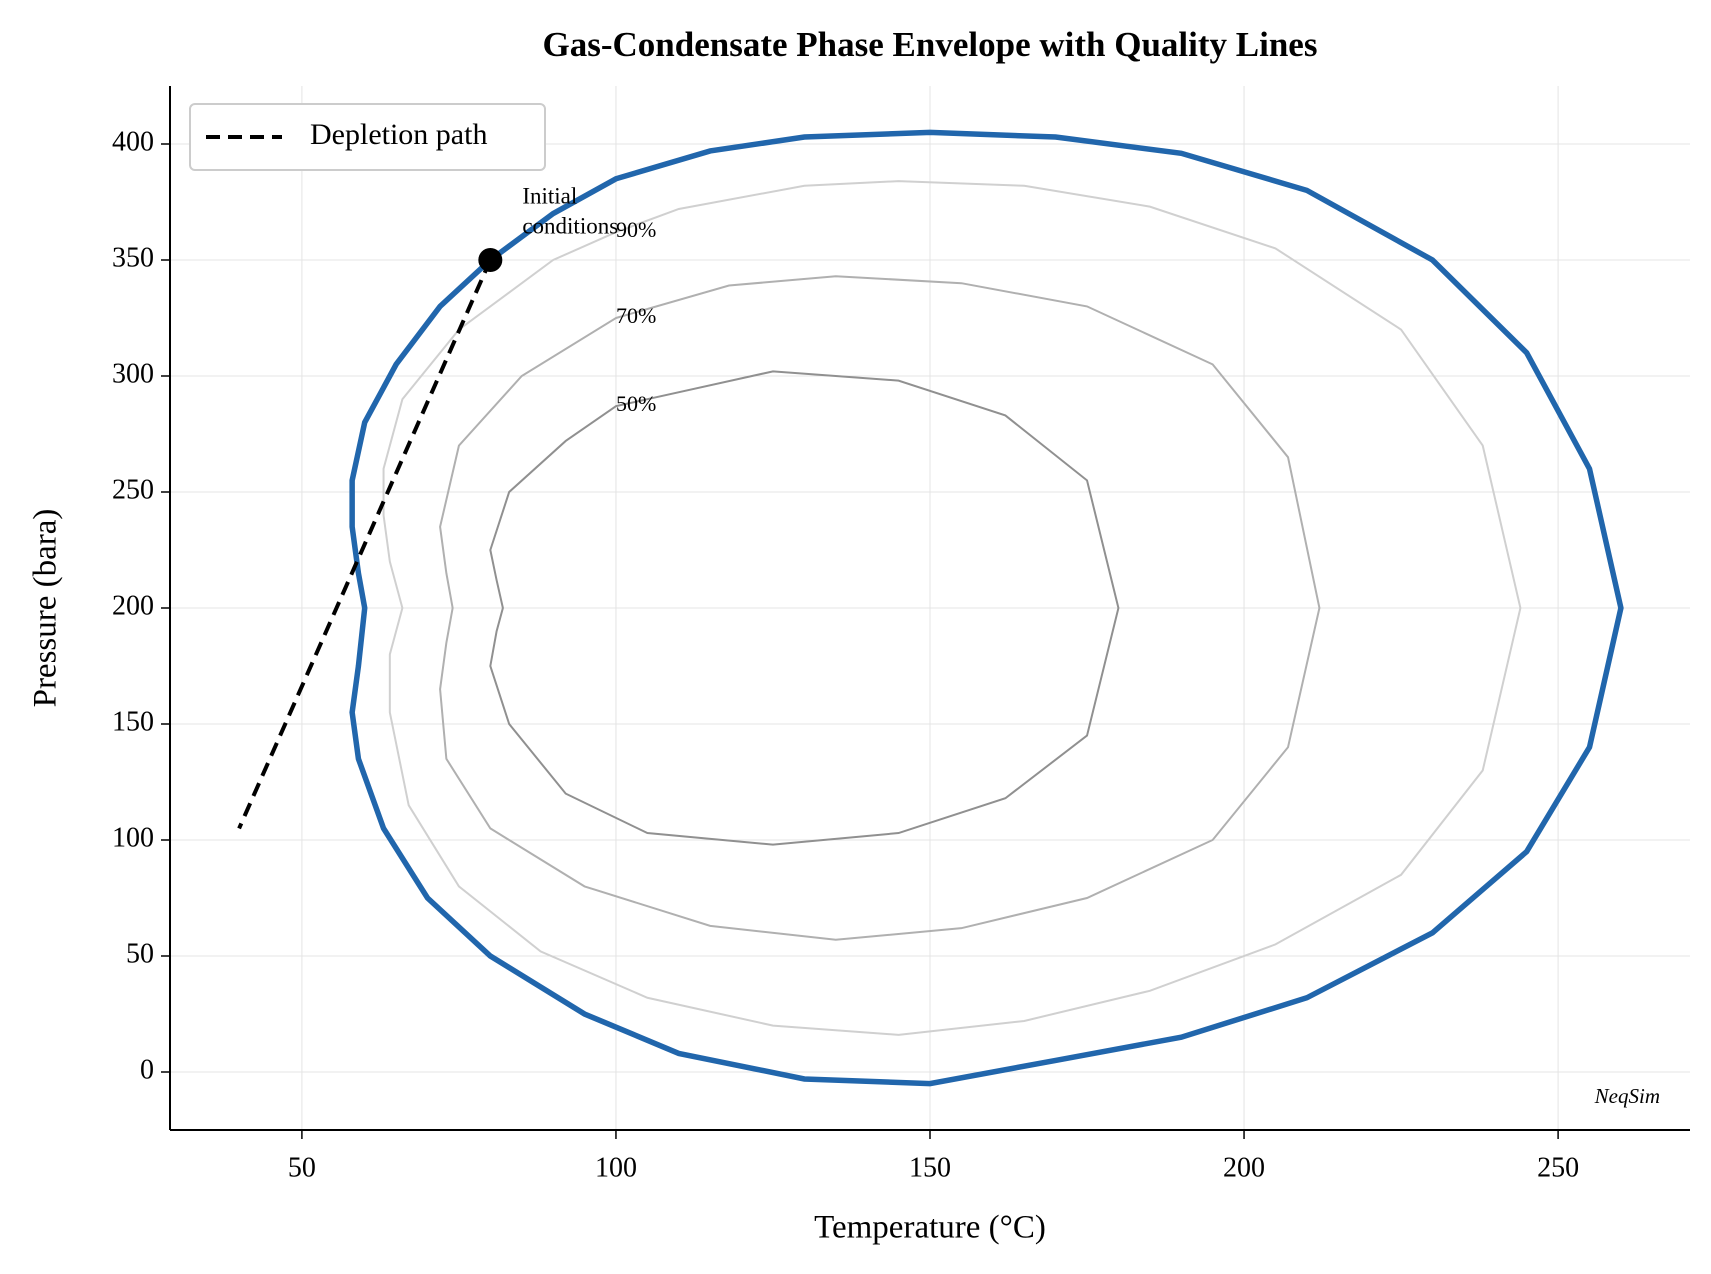 Image resolution: width=1711 pixels, height=1274 pixels. Describe the element at coordinates (365, 544) in the screenshot. I see `depletion-path` at that location.